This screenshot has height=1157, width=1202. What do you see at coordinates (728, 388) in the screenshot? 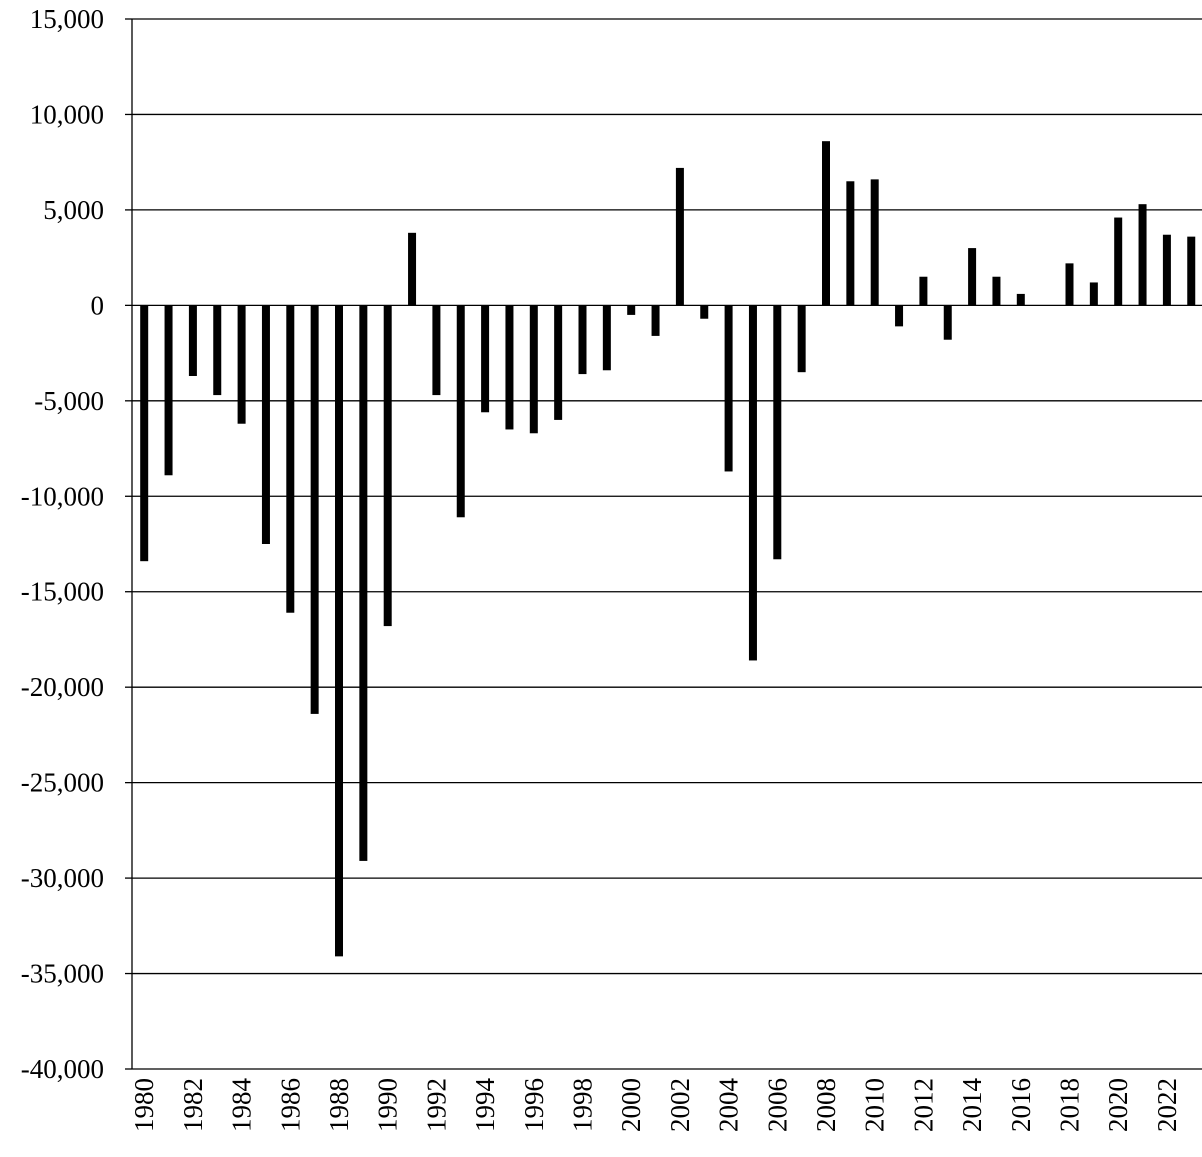
I see `bar-2004` at bounding box center [728, 388].